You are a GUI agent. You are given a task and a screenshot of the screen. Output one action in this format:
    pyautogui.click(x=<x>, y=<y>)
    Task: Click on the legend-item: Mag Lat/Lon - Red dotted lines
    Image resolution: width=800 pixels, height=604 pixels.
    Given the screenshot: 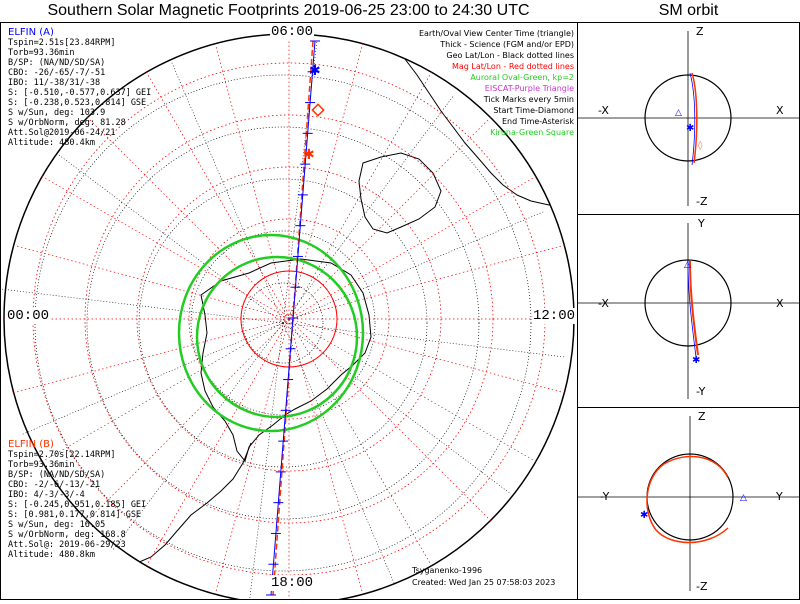 What is the action you would take?
    pyautogui.click(x=512, y=66)
    